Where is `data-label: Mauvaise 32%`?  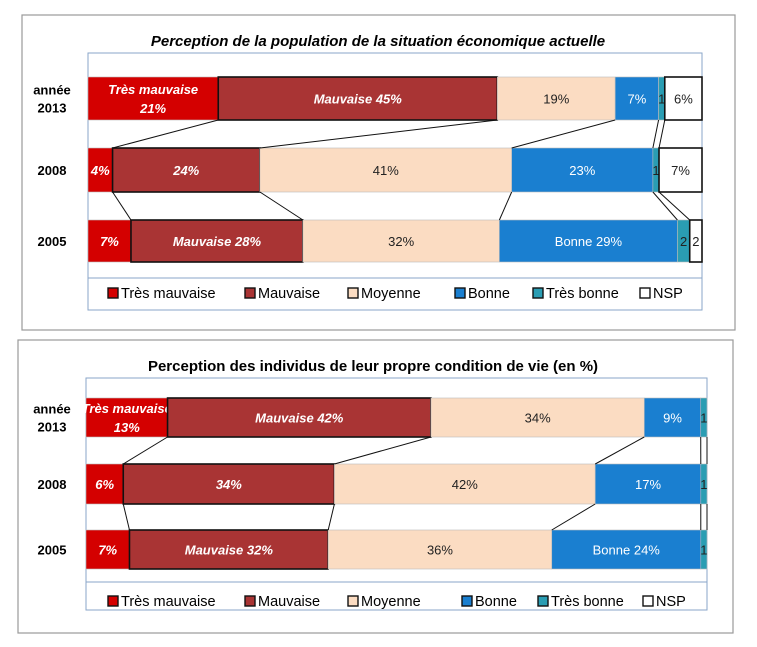
data-label: Mauvaise 32% is located at coordinates (229, 550).